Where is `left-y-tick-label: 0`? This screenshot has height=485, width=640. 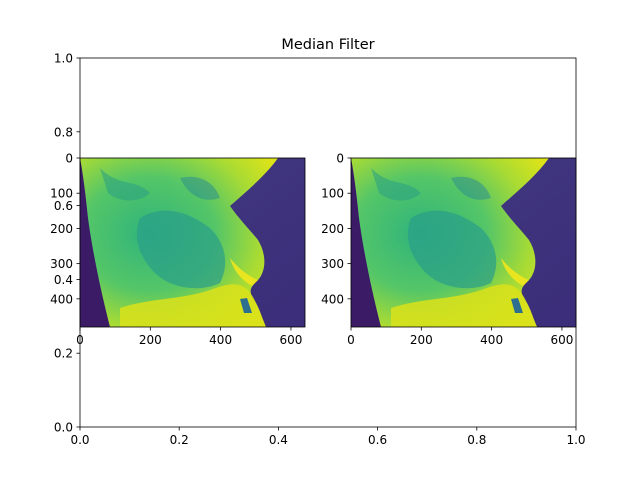
left-y-tick-label: 0 is located at coordinates (69, 159).